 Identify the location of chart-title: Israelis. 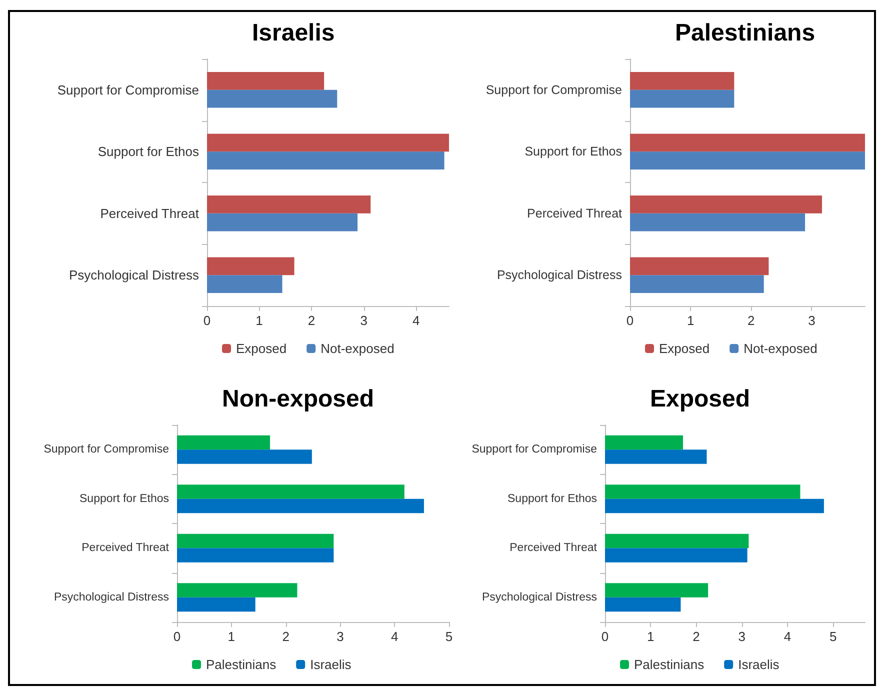
(293, 33).